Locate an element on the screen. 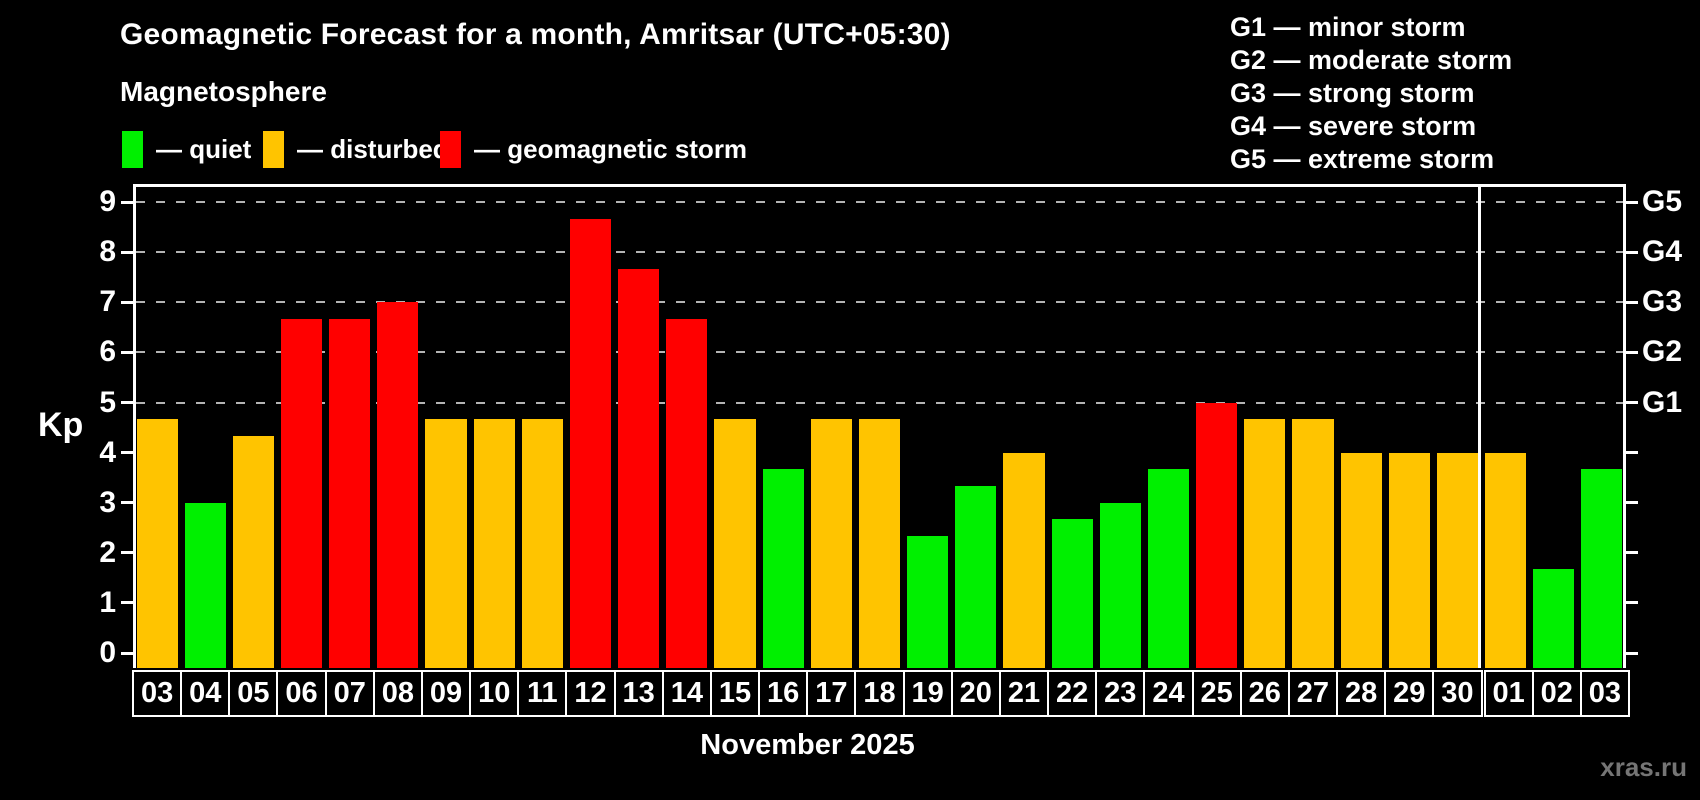 The width and height of the screenshot is (1700, 800). kp-bar-07-nov is located at coordinates (350, 493).